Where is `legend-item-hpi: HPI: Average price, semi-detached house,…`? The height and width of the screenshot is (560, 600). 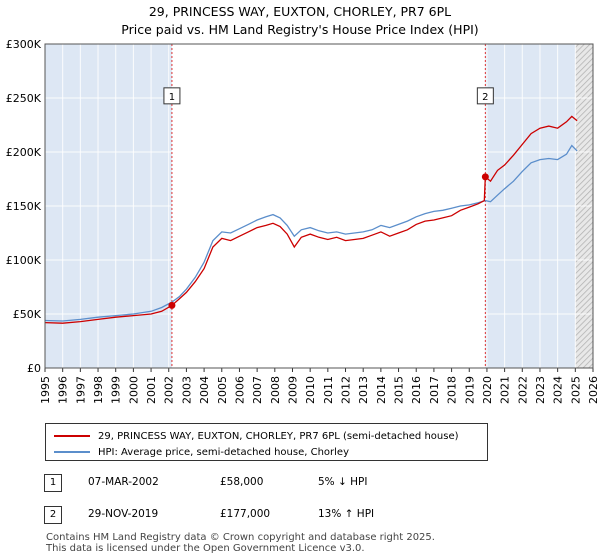 legend-item-hpi: HPI: Average price, semi-detached house,… is located at coordinates (201, 452).